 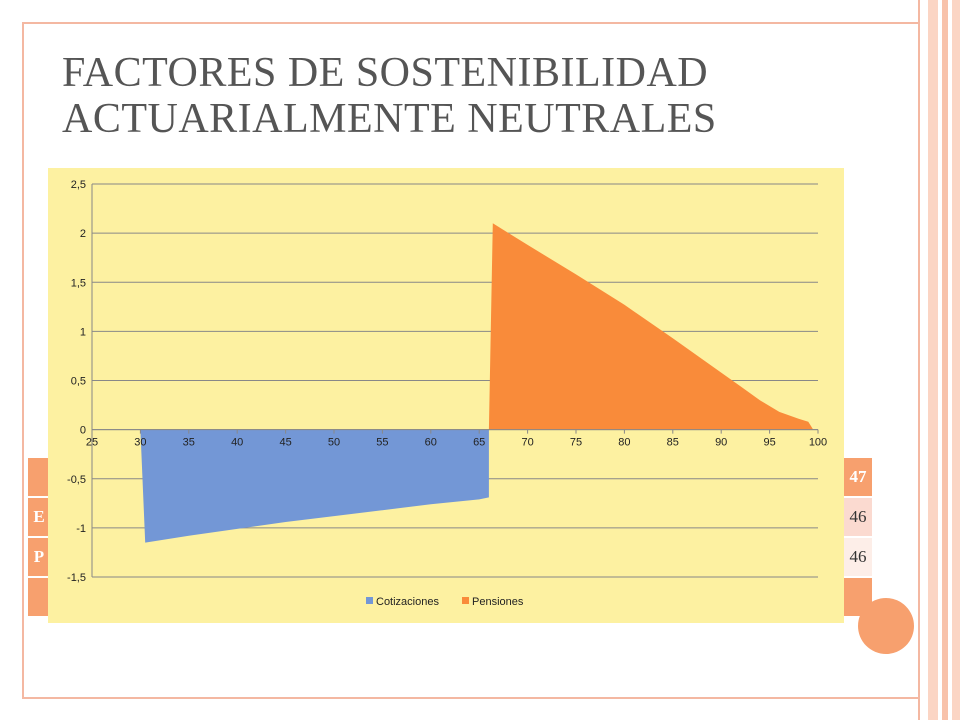 I want to click on frame-left-line, so click(x=23, y=360).